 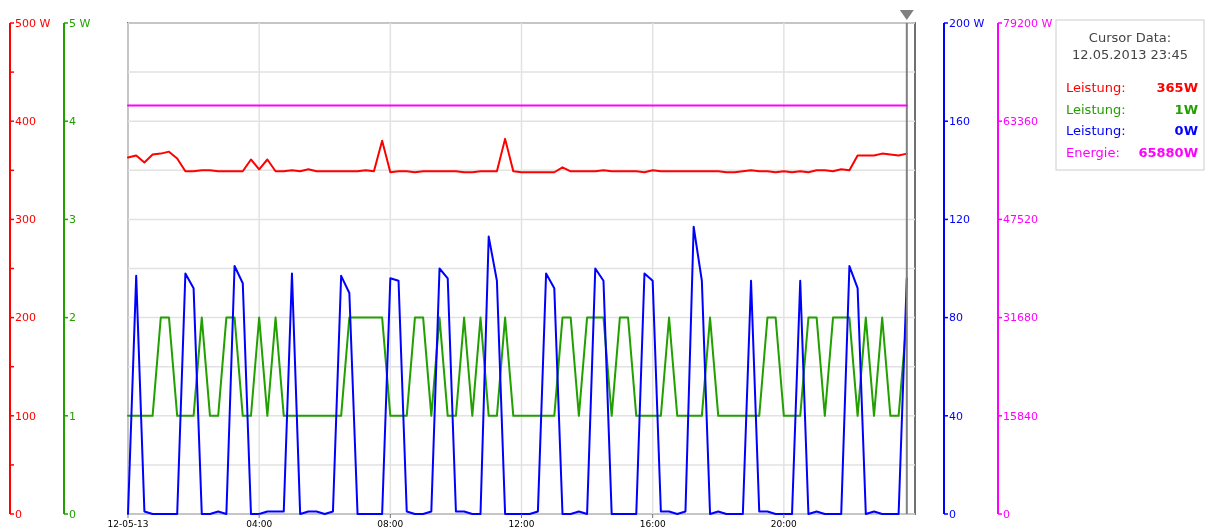 What do you see at coordinates (784, 524) in the screenshot?
I see `x-tick-label: 20:00` at bounding box center [784, 524].